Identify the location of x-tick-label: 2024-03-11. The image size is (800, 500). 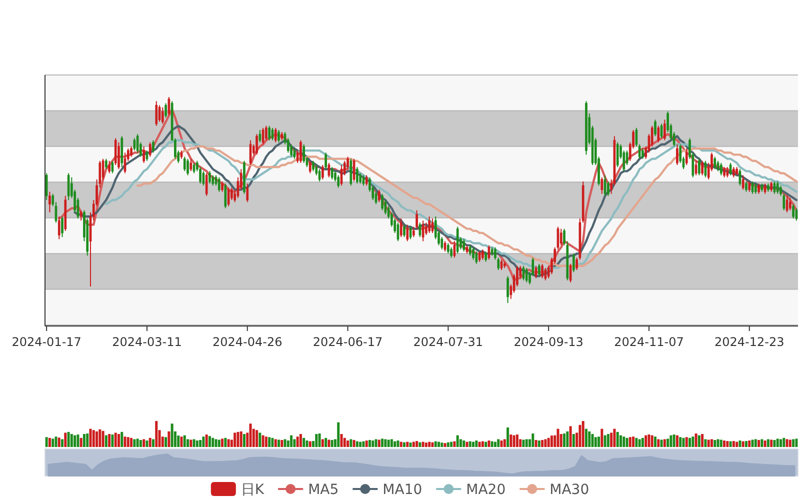
(147, 342).